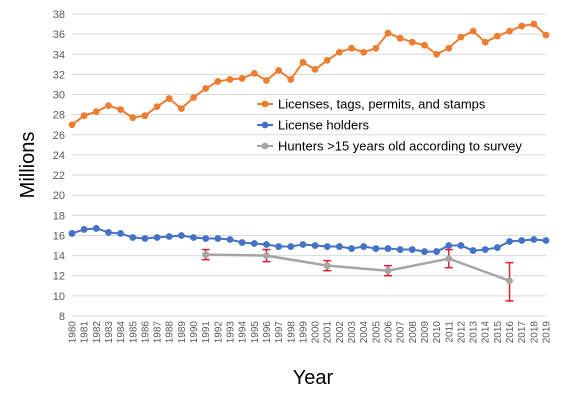 This screenshot has height=405, width=574. I want to click on x-tick-label-2010: 2010, so click(437, 332).